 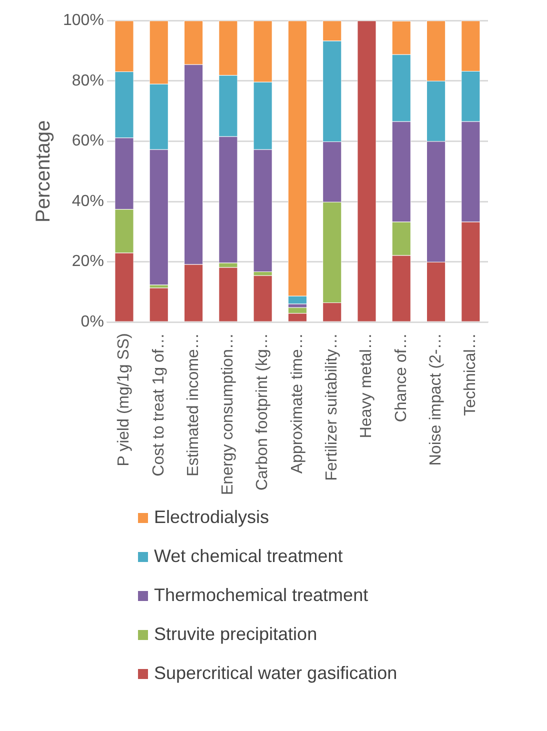 What do you see at coordinates (124, 399) in the screenshot?
I see `x-tick-label: P yield (mg/1g SS)` at bounding box center [124, 399].